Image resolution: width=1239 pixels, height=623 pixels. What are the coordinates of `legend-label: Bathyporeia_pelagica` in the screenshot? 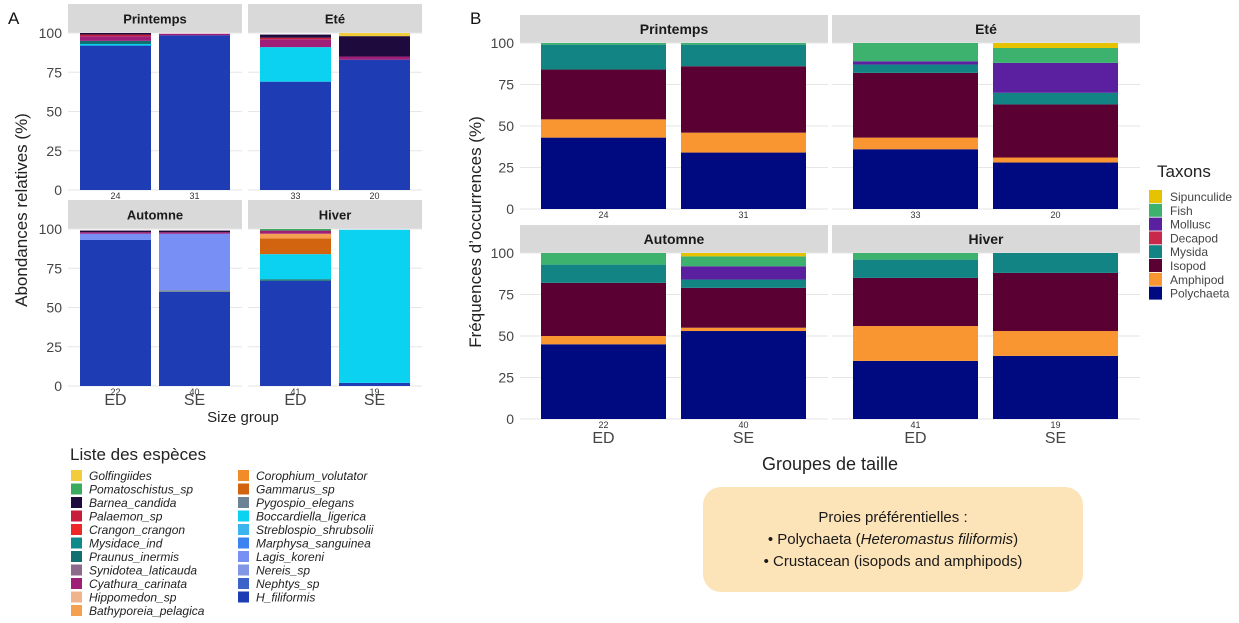 It's located at (147, 611).